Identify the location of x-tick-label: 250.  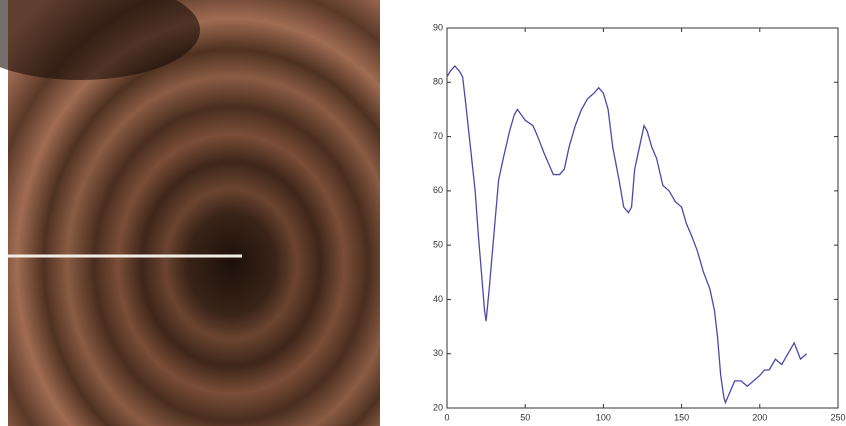
(837, 417).